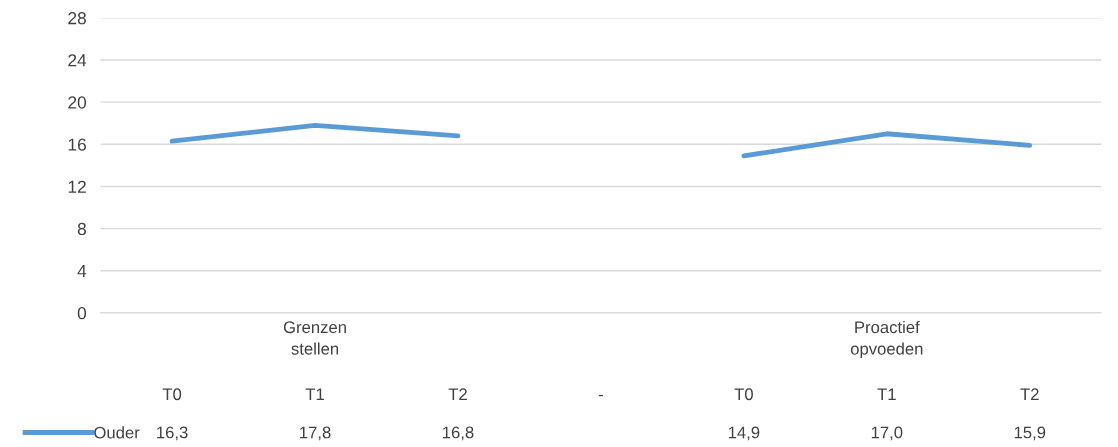 The image size is (1118, 447). Describe the element at coordinates (77, 186) in the screenshot. I see `y-tick-label: 12` at that location.